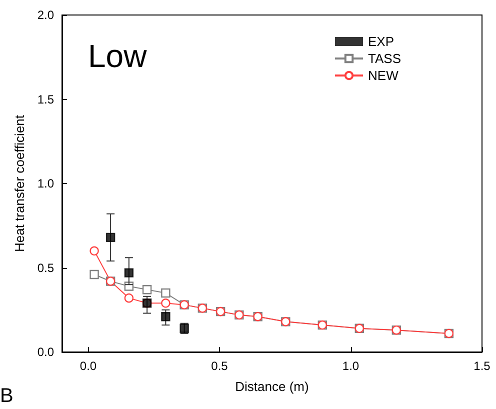 This screenshot has height=409, width=496. I want to click on annotation: Low, so click(118, 56).